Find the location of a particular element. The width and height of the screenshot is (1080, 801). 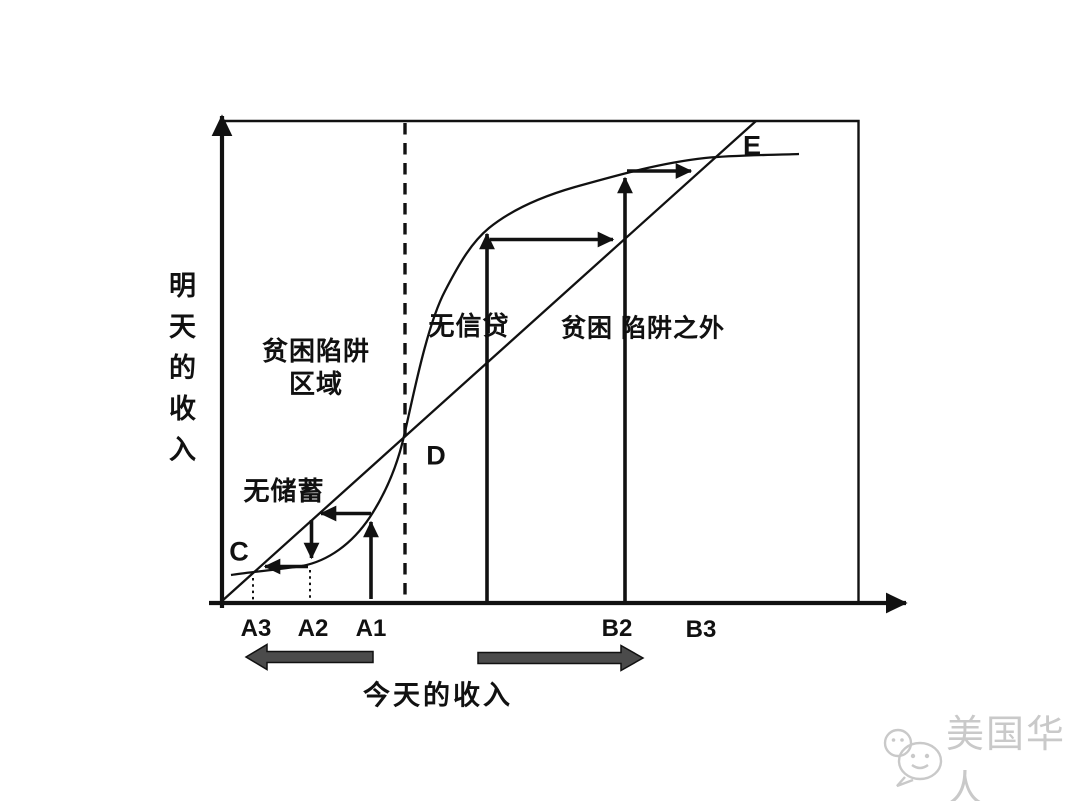

no-credit-label: 无信贷 is located at coordinates (469, 326).